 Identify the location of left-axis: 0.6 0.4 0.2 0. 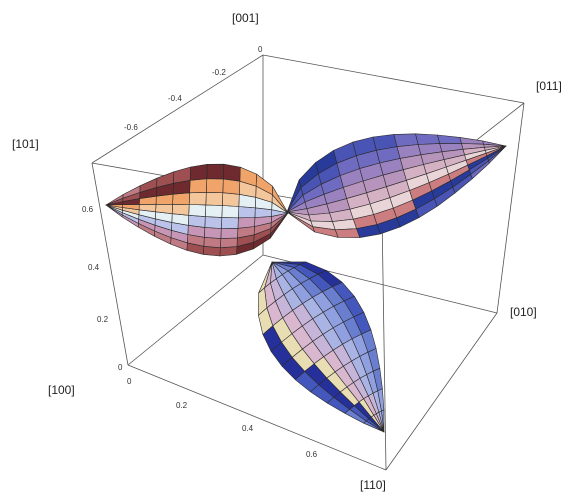
(102, 288).